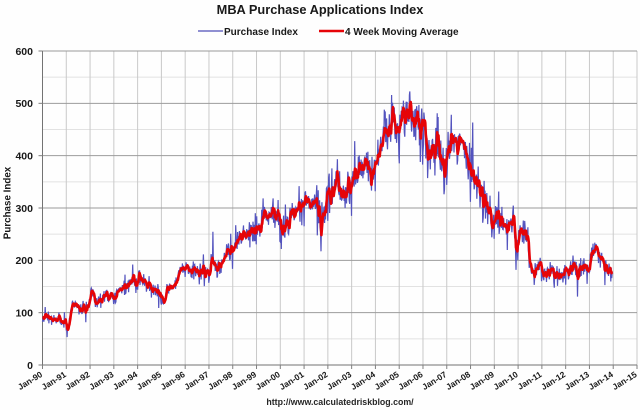  I want to click on svg-text: 200, so click(24, 261).